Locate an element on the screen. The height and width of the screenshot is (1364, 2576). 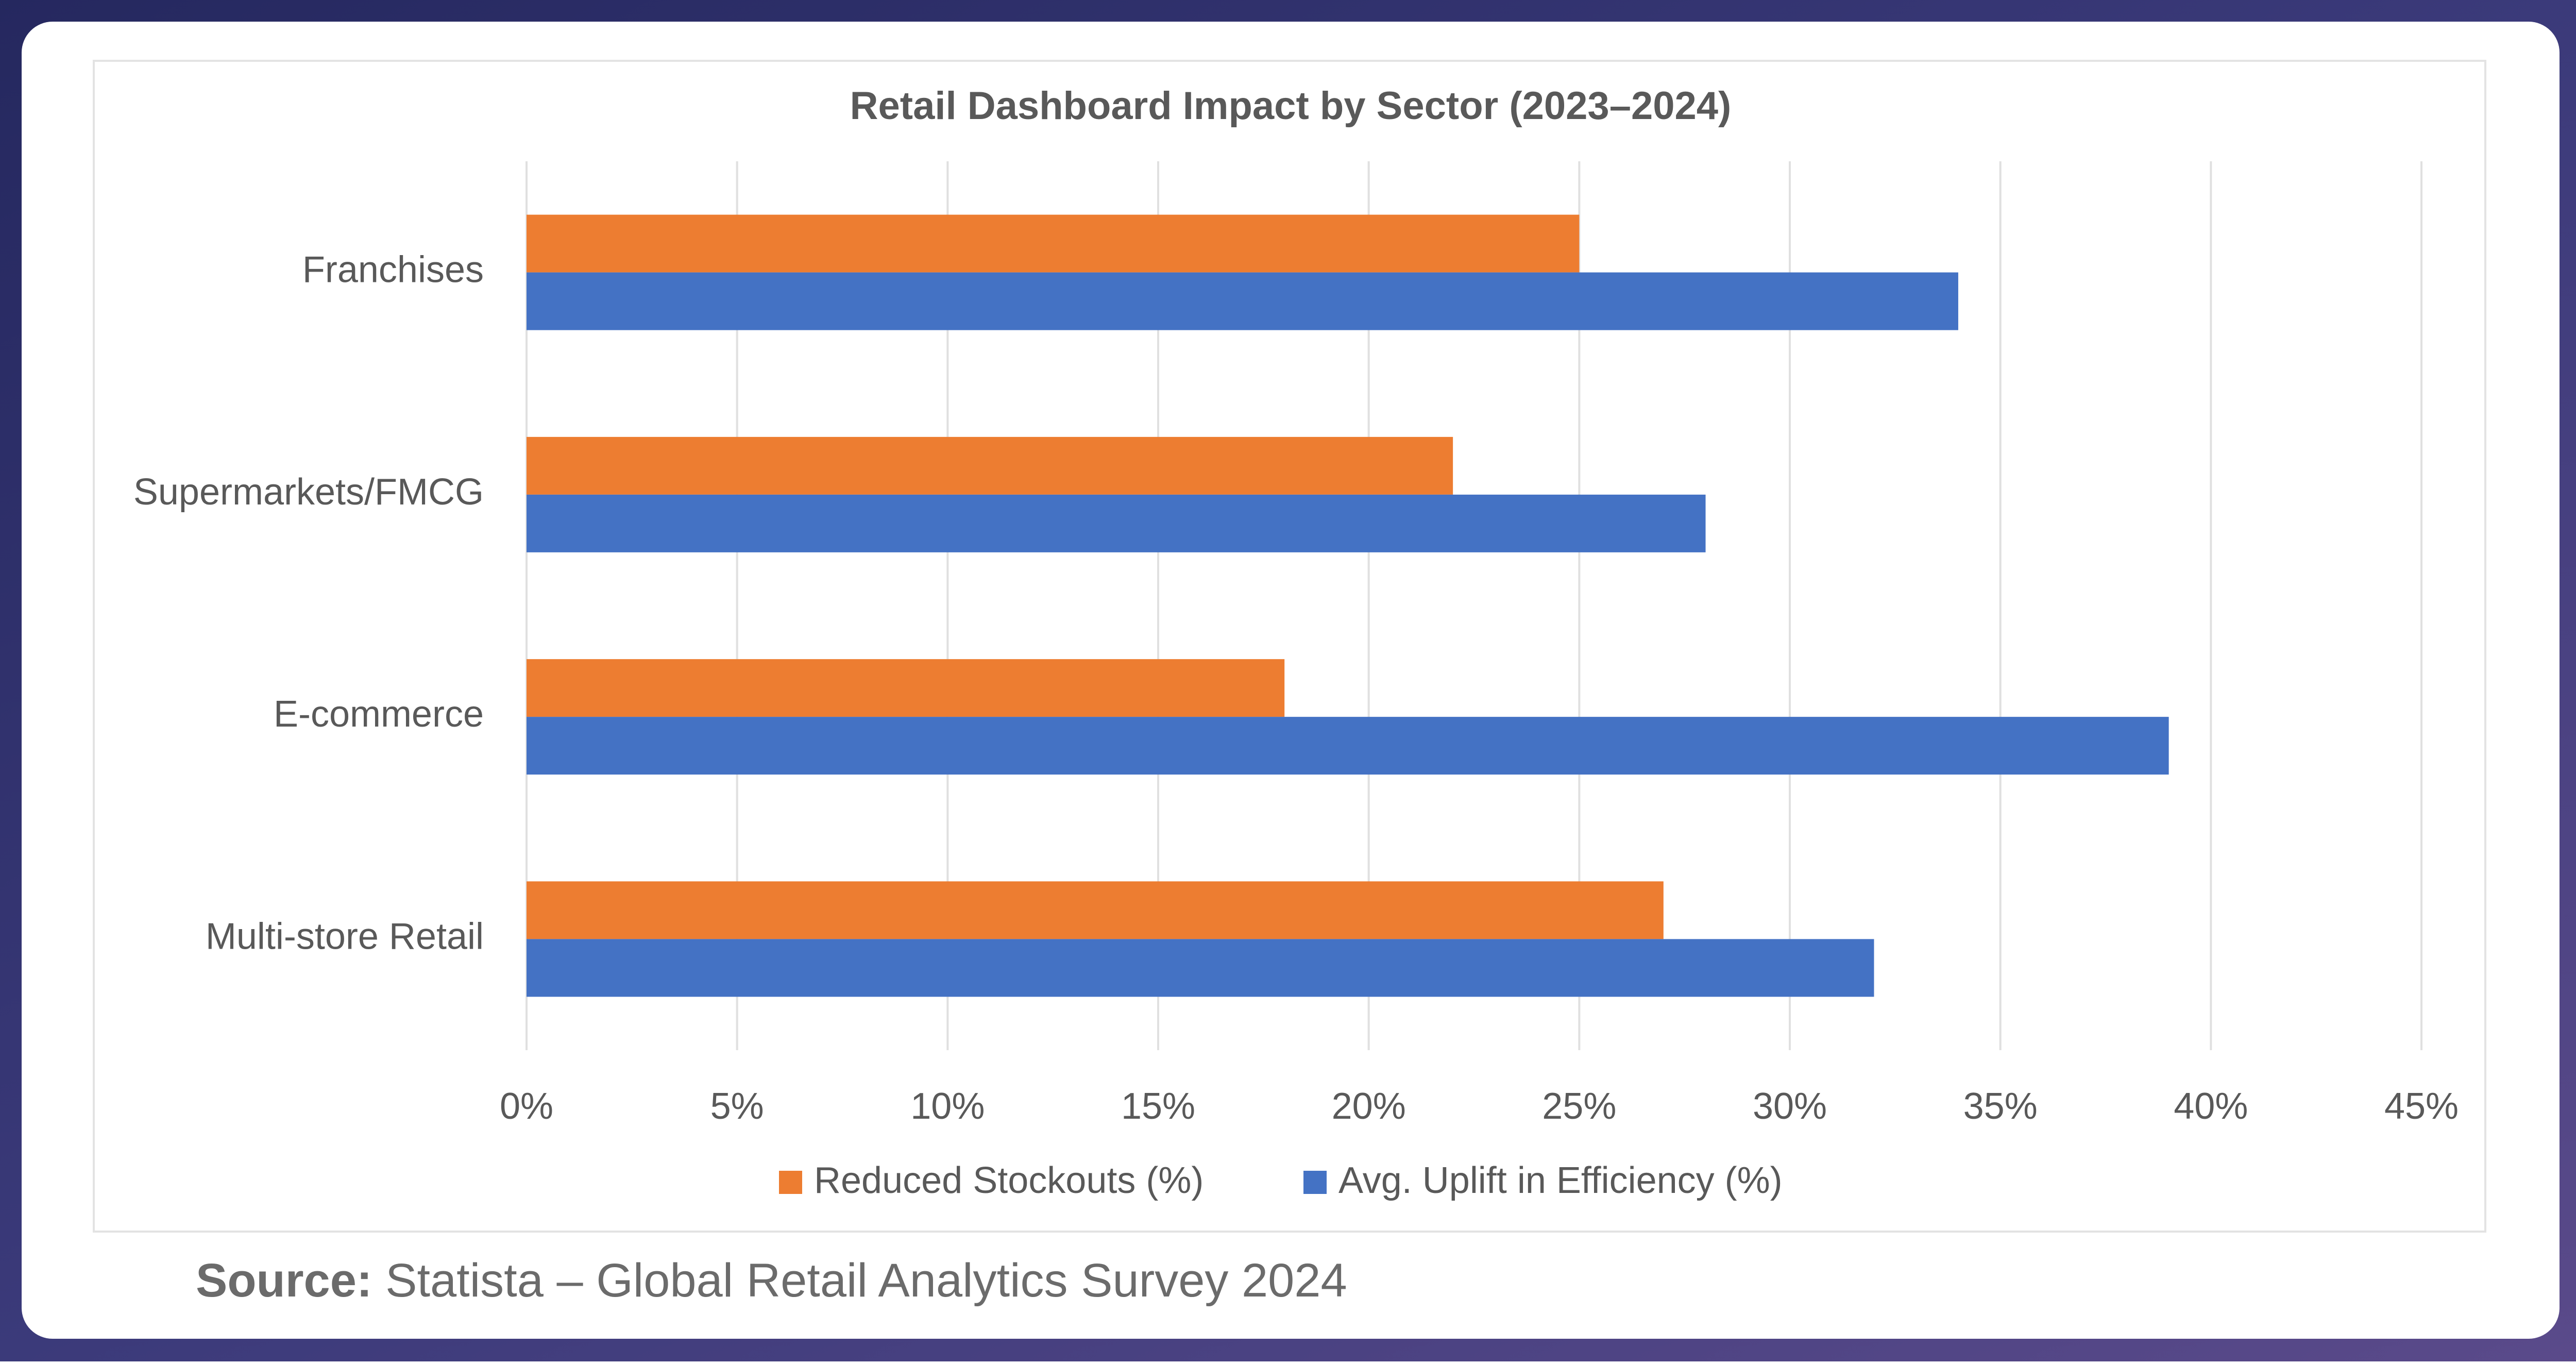
x-tick-label: 40% is located at coordinates (2211, 1106).